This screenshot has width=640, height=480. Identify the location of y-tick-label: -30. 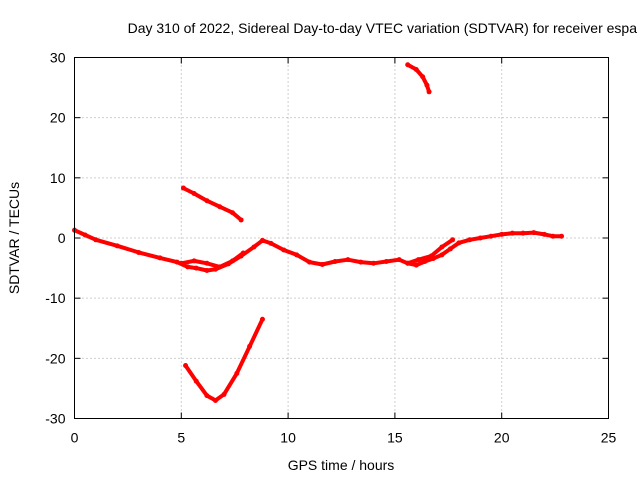
(55, 419).